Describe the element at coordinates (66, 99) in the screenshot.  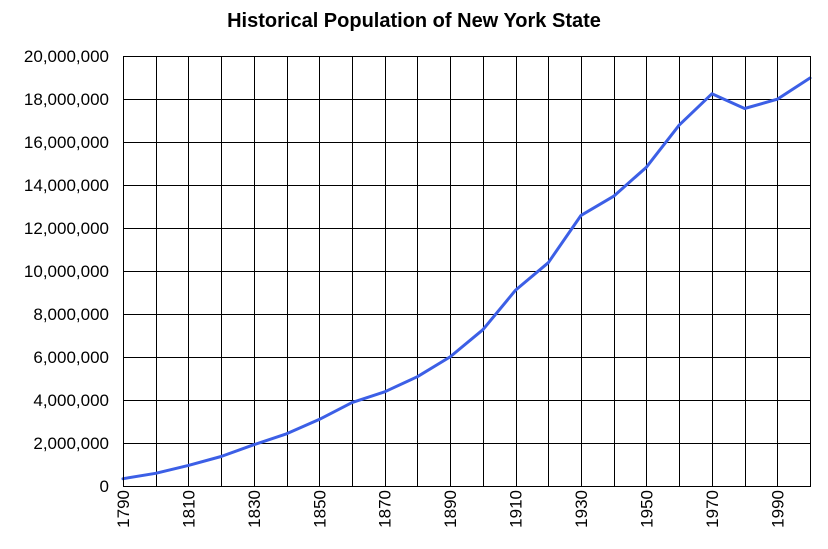
I see `y-tick-label: 18,000,000` at that location.